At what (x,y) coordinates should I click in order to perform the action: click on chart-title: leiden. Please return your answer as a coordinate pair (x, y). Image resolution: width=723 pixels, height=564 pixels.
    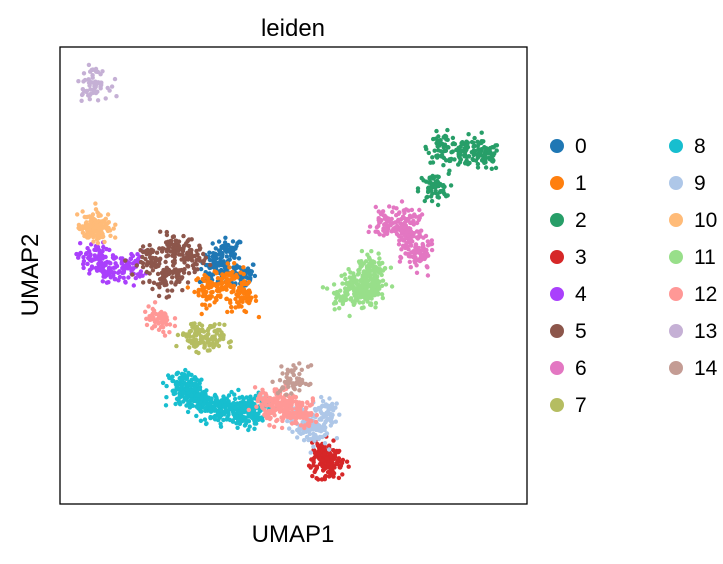
    Looking at the image, I should click on (293, 28).